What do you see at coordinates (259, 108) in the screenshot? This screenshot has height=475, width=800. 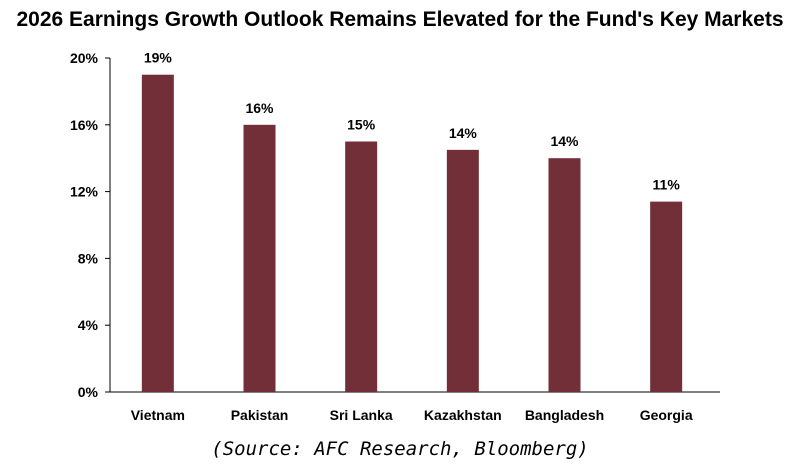 I see `data-label: 16%` at bounding box center [259, 108].